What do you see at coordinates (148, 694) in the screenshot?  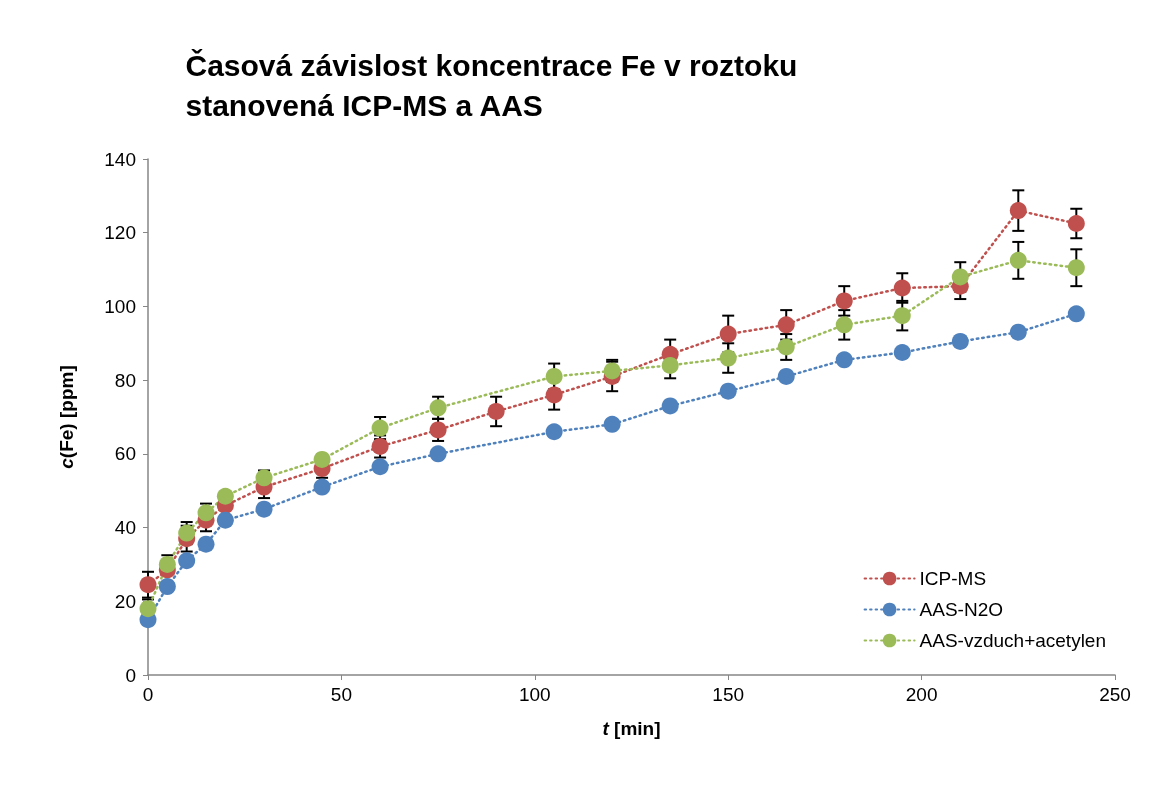 I see `x-tick-label: 0` at bounding box center [148, 694].